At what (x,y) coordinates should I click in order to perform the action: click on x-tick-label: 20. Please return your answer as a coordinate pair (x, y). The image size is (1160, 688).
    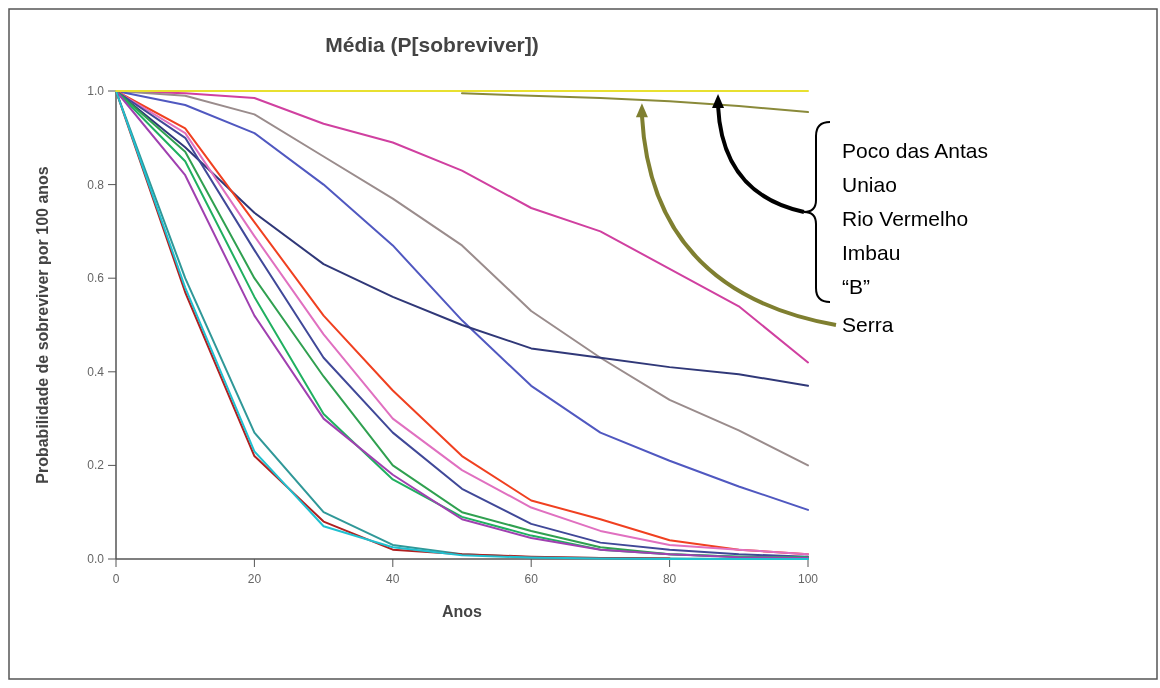
    Looking at the image, I should click on (254, 579).